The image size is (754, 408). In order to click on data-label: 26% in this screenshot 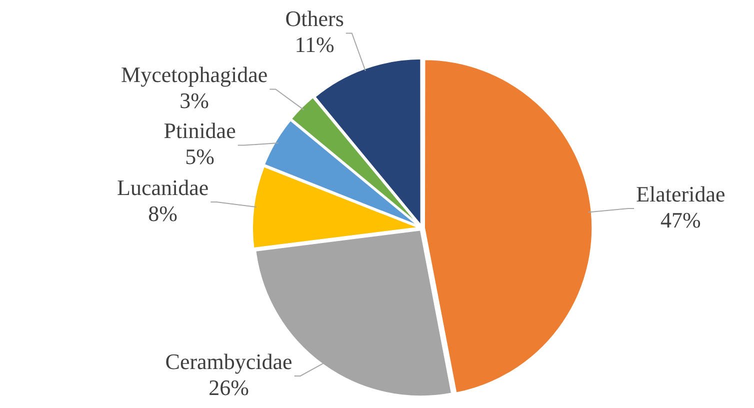, I will do `click(228, 387)`.